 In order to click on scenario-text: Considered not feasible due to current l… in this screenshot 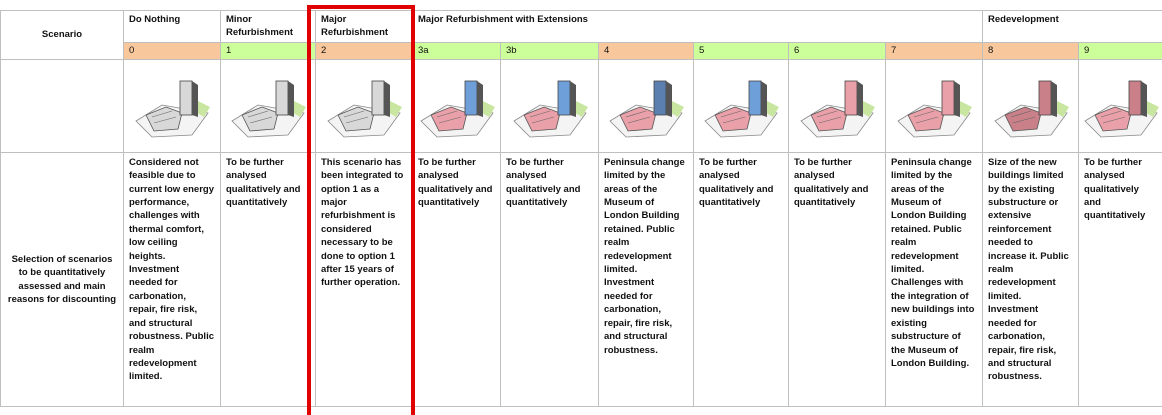, I will do `click(172, 279)`.